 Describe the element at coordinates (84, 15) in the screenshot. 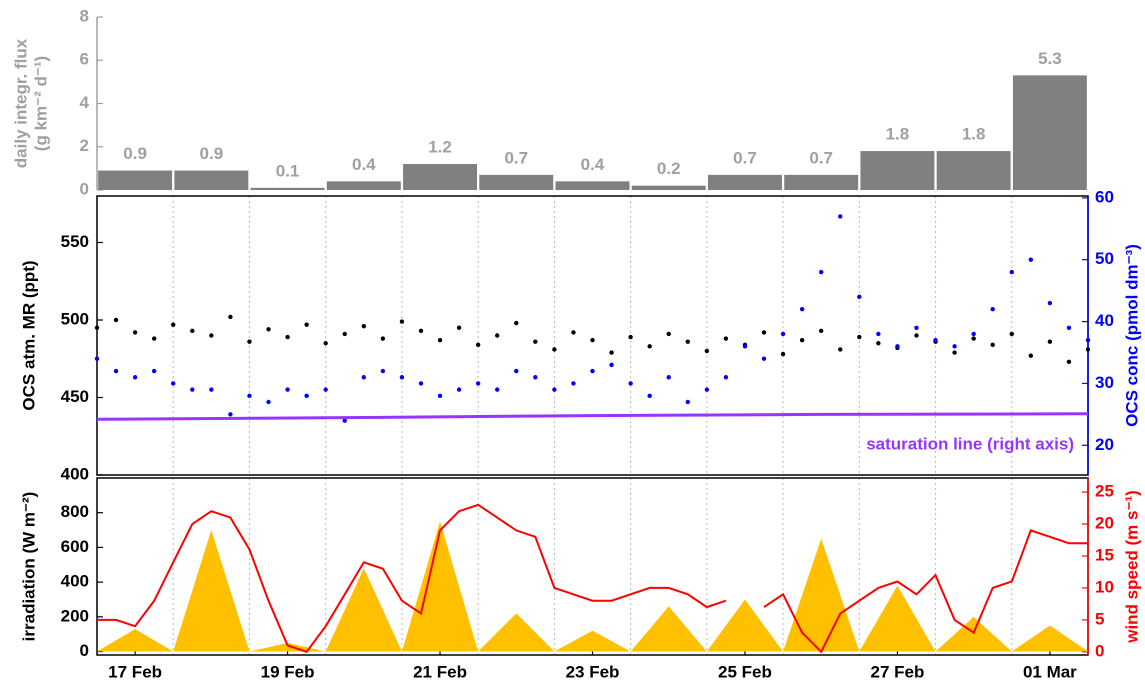

I see `y-tick-label: 8` at that location.